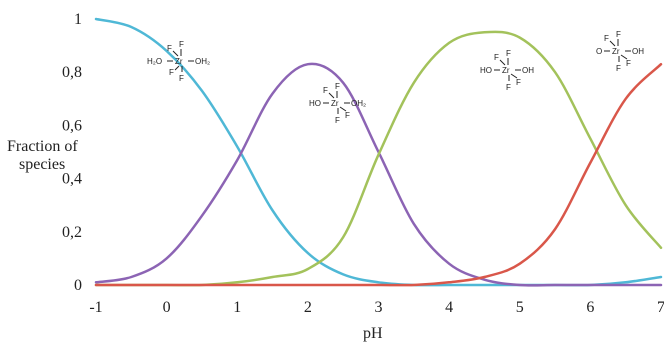  What do you see at coordinates (72, 179) in the screenshot?
I see `y-tick-label: 0,4` at bounding box center [72, 179].